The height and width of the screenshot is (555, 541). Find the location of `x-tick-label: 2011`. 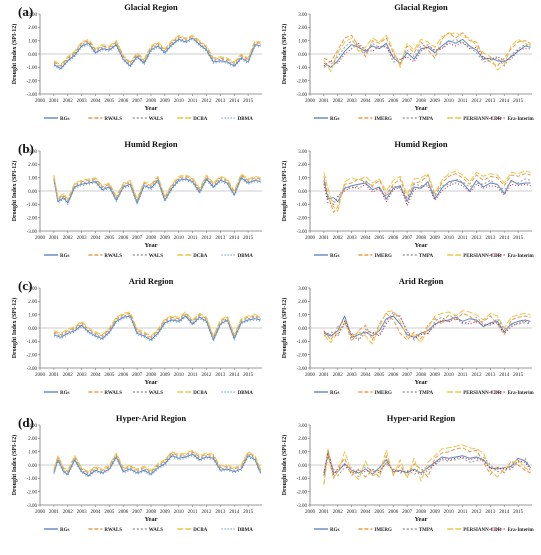

x-tick-label: 2011 is located at coordinates (463, 101).